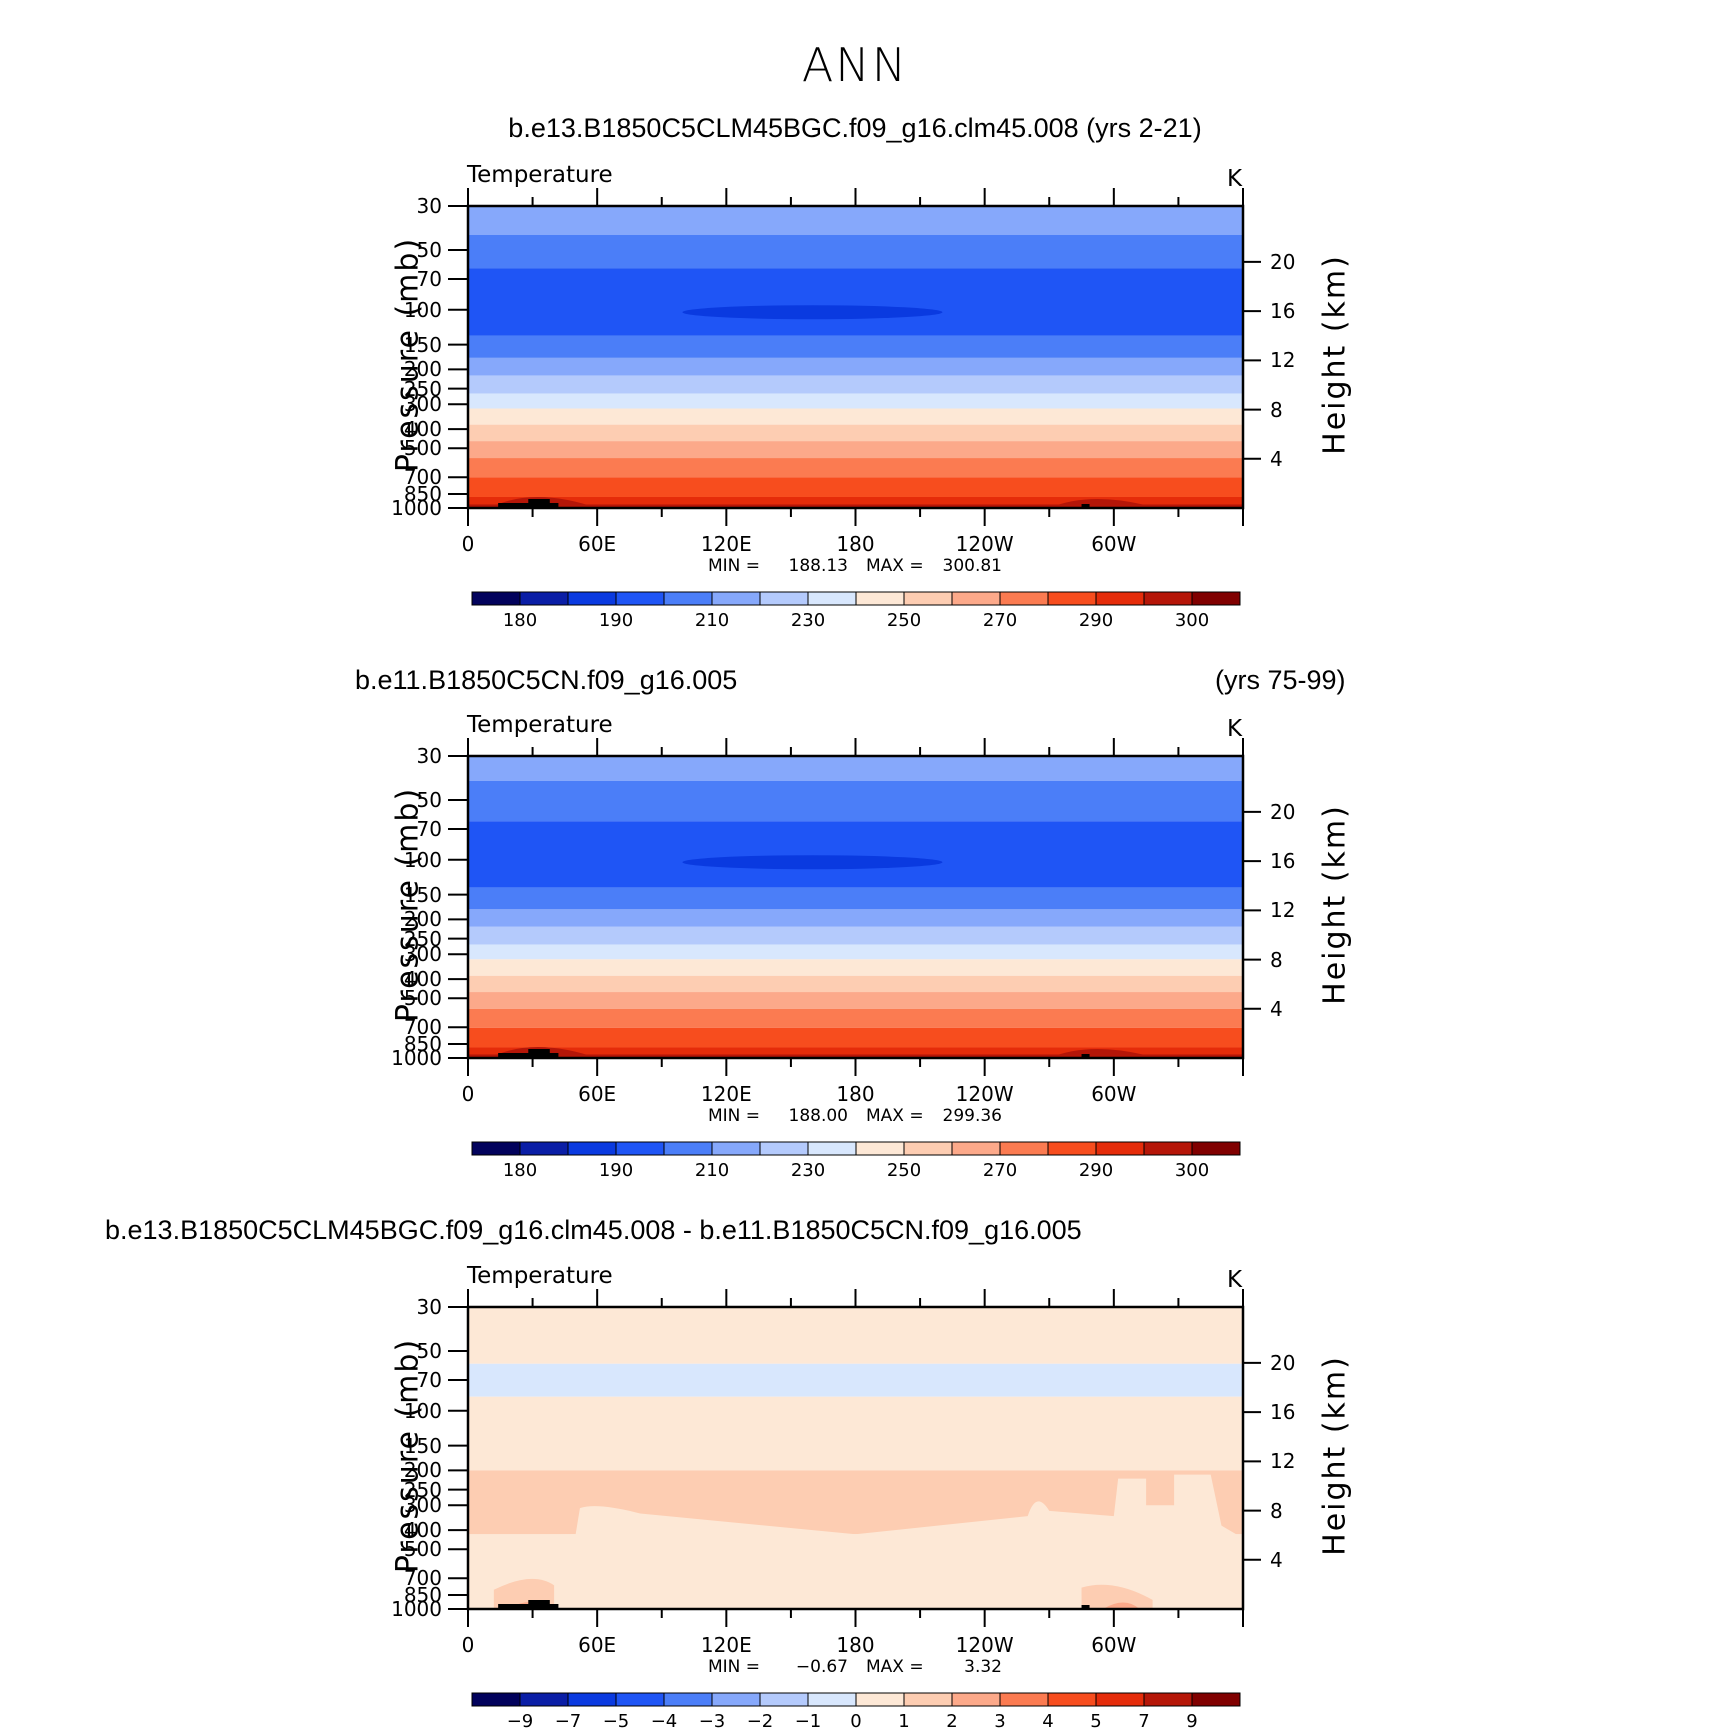  I want to click on colorbar-label: 2, so click(952, 1721).